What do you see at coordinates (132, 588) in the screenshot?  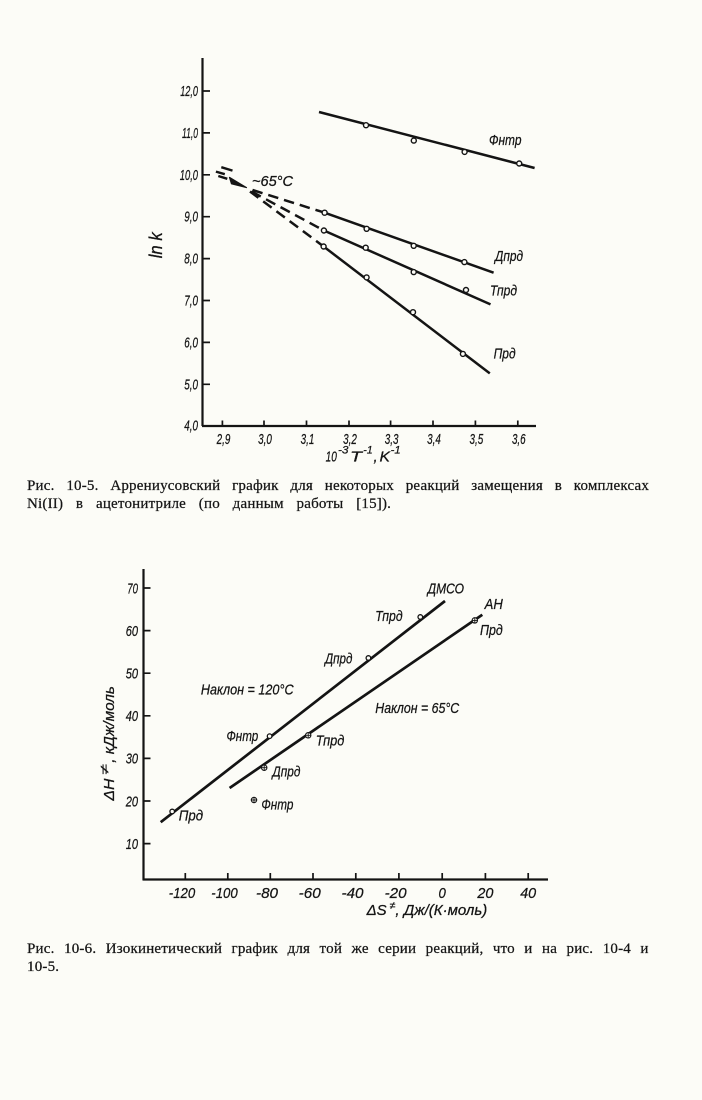 I see `svg-text: 70` at bounding box center [132, 588].